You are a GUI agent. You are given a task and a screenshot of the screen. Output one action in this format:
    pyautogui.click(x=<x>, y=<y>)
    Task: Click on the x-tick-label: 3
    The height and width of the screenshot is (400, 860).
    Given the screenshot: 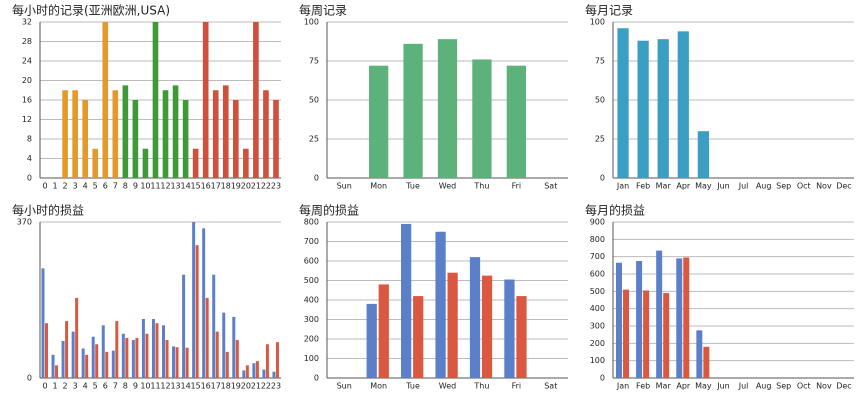 What is the action you would take?
    pyautogui.click(x=75, y=186)
    